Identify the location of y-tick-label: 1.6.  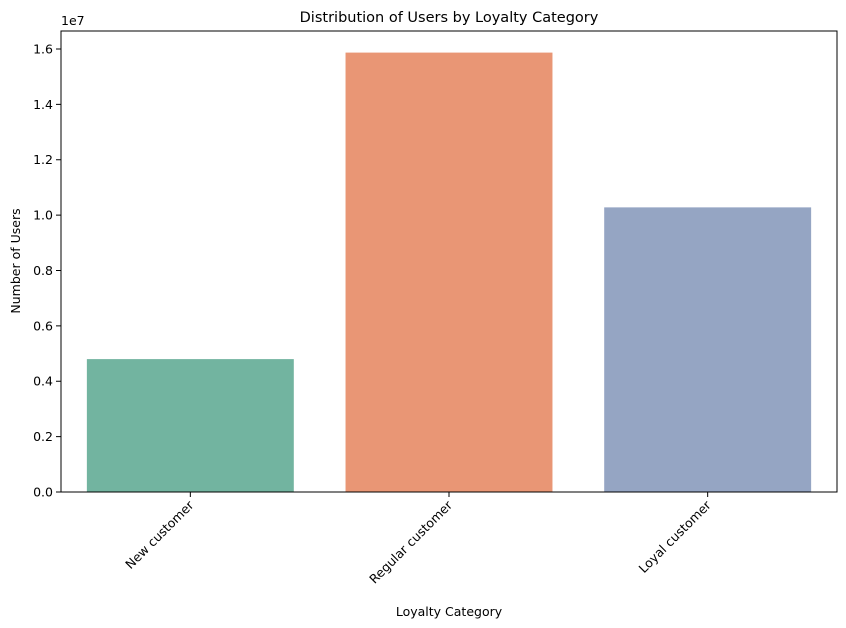
(43, 48).